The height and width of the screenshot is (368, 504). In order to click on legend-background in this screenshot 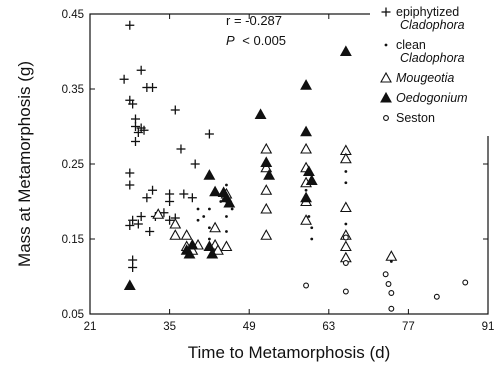, I will do `click(430, 71)`.